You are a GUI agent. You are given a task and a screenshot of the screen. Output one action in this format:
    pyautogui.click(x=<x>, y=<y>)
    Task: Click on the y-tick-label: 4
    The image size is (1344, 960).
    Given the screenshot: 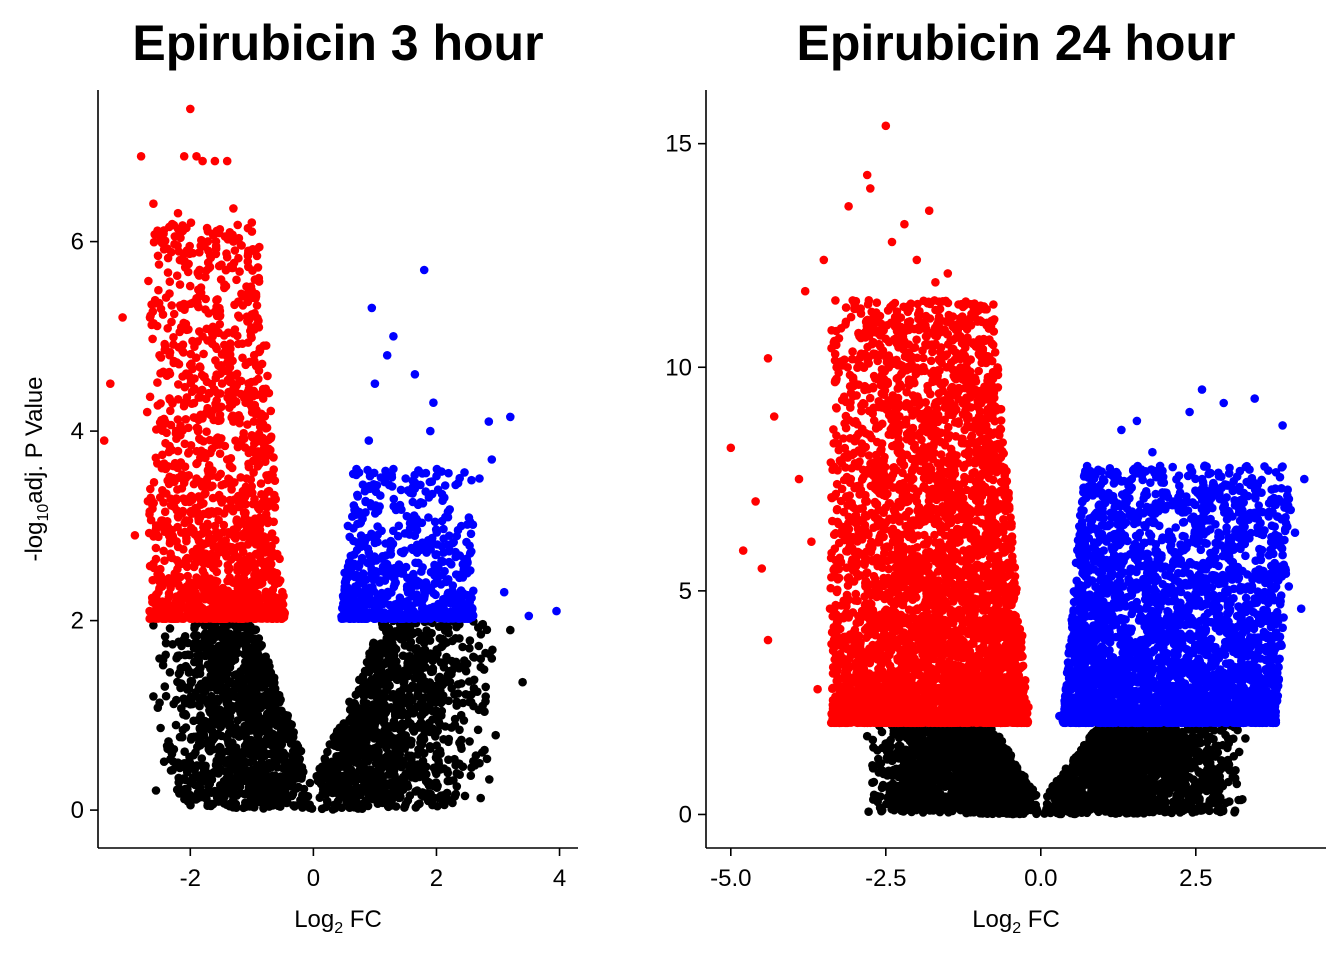 What is the action you would take?
    pyautogui.click(x=77, y=431)
    